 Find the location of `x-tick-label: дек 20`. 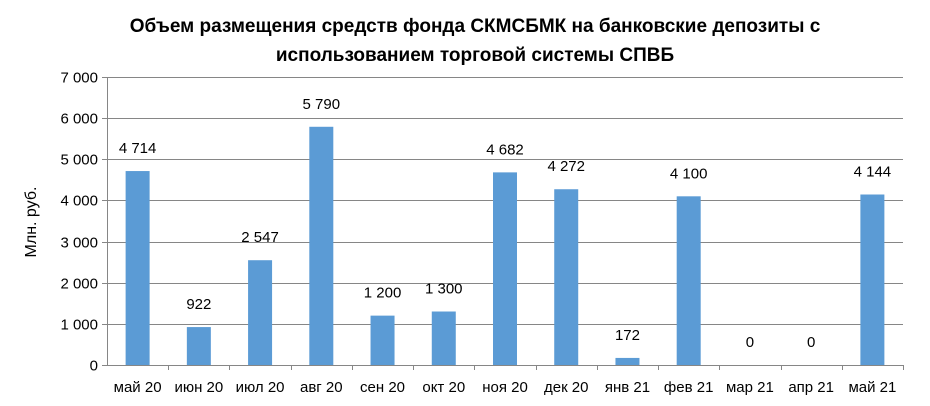

x-tick-label: дек 20 is located at coordinates (566, 387).